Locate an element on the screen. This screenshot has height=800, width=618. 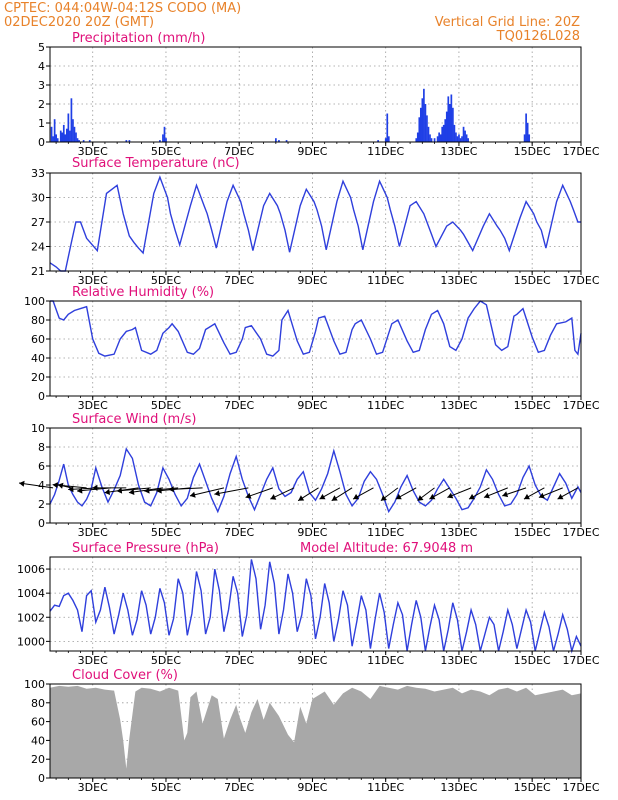
rh-xtick-label-2: 7DEC is located at coordinates (239, 405).